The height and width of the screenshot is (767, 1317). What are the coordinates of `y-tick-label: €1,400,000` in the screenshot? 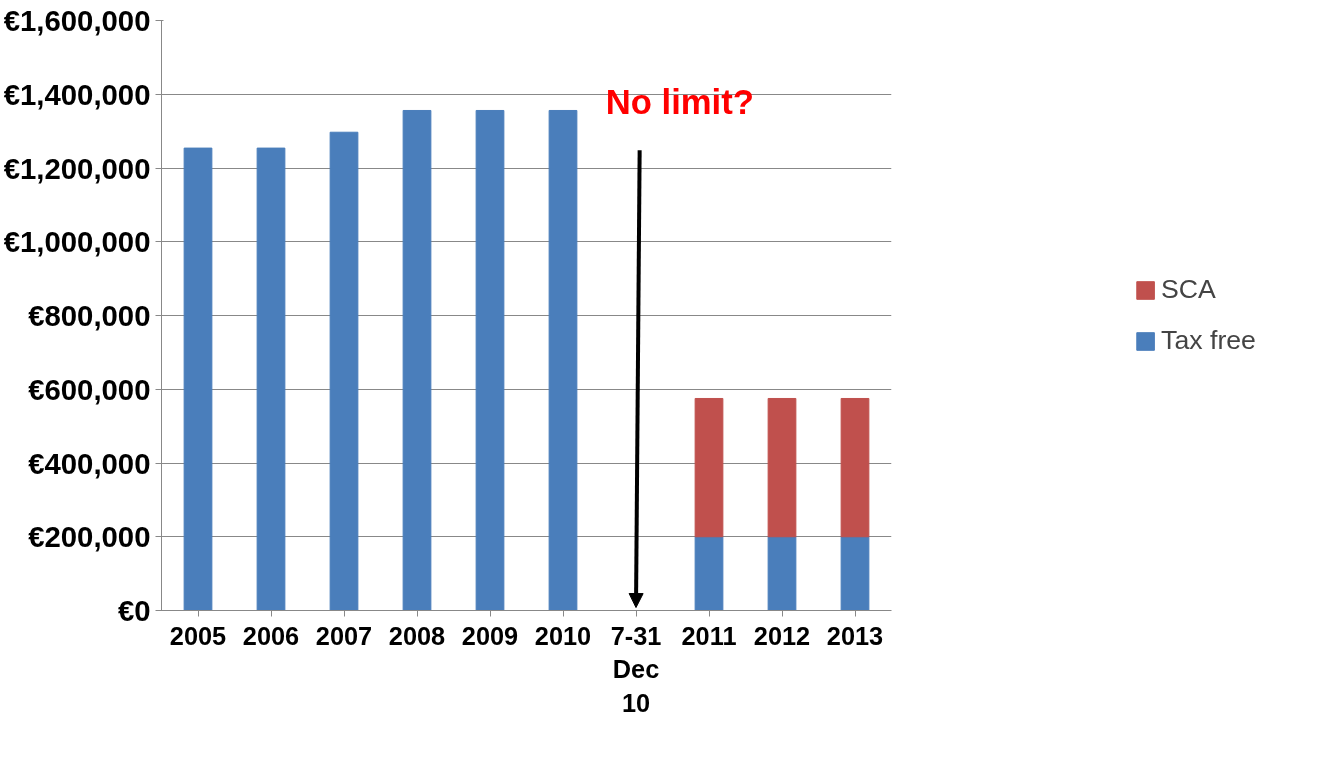 It's located at (77, 94).